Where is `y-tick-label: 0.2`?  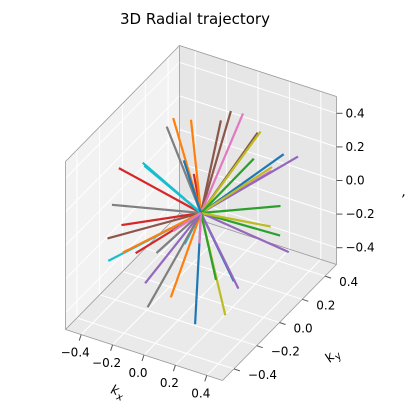
y-tick-label: 0.2 is located at coordinates (325, 305).